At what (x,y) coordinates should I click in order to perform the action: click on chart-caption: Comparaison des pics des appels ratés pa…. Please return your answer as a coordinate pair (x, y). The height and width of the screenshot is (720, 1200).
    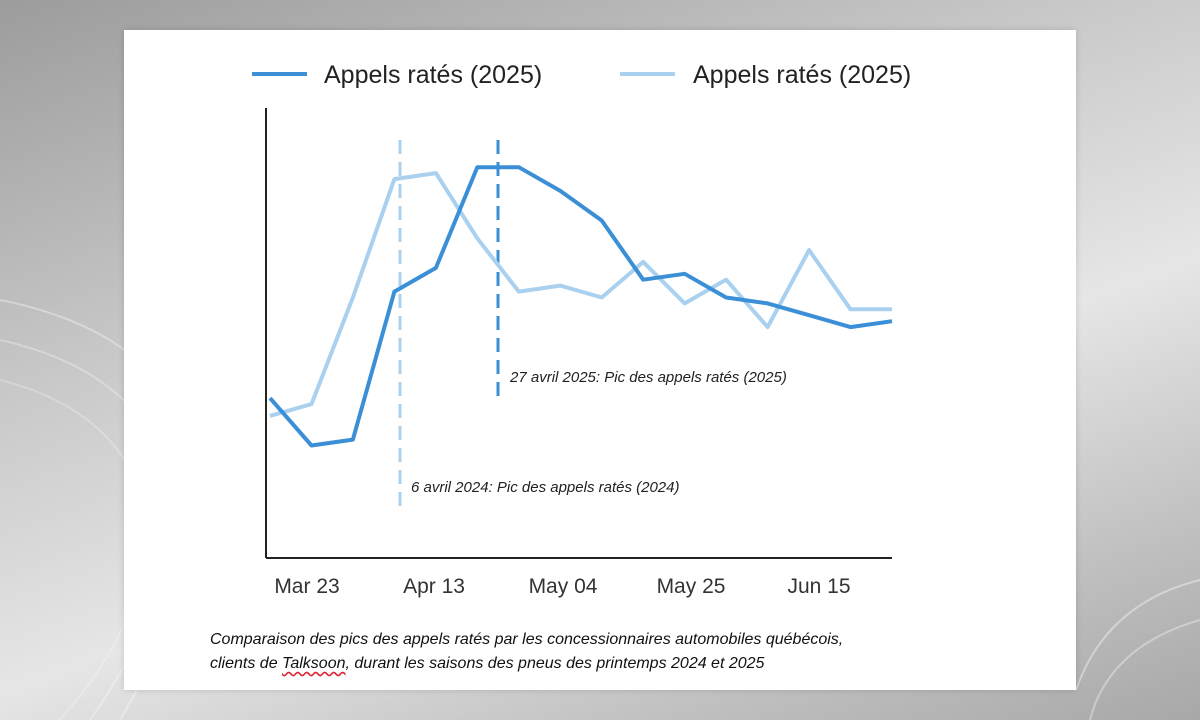
    Looking at the image, I should click on (620, 652).